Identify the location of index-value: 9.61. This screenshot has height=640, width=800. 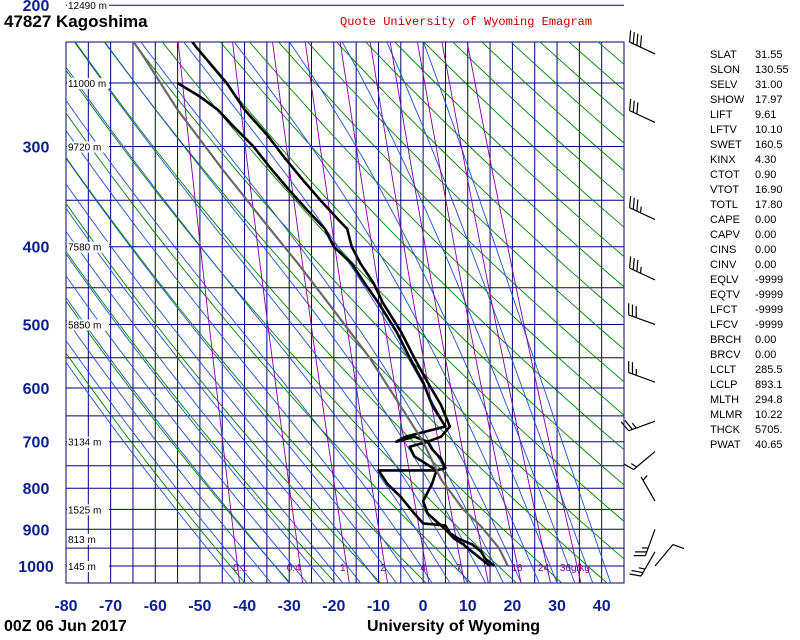
(766, 115).